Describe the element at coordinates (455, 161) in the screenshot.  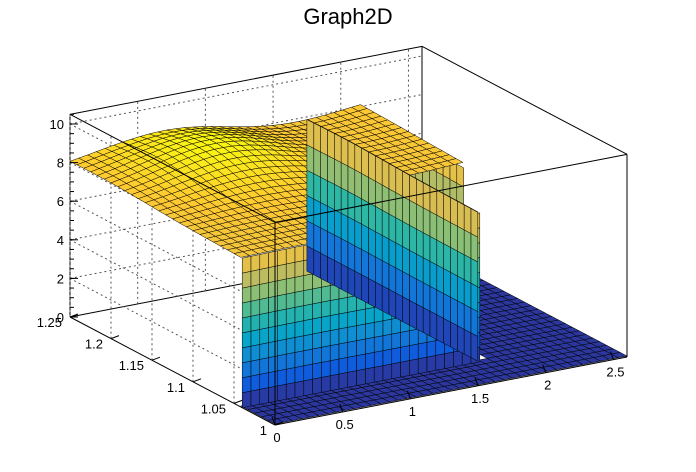
I see `surface-top-cell` at that location.